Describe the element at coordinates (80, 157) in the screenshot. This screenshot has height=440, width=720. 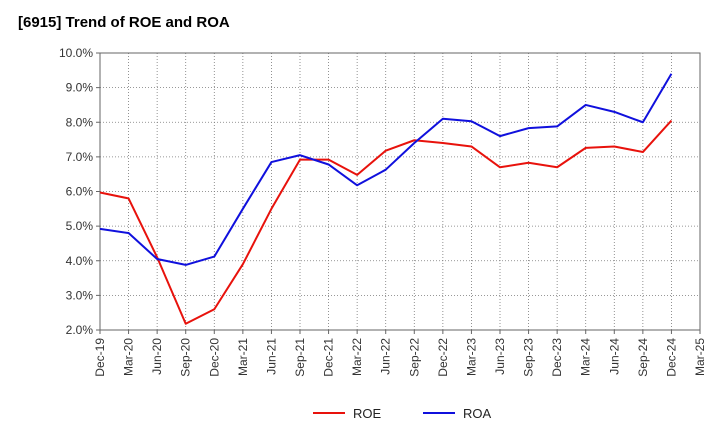
I see `y-tick-label: 7.0%` at that location.